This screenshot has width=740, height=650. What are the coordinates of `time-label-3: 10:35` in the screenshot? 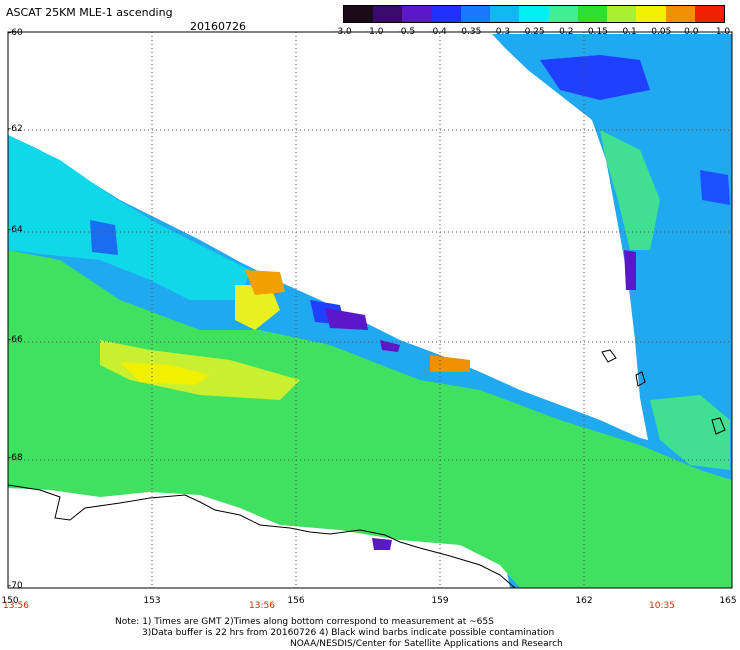 It's located at (662, 606).